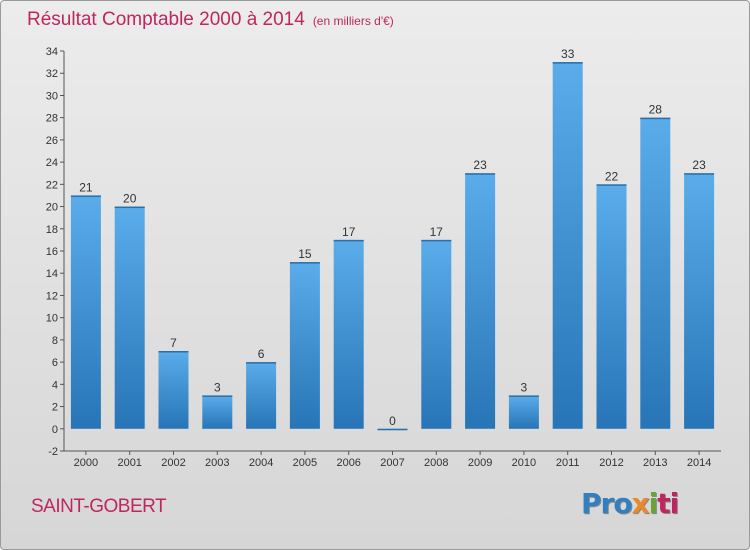 The height and width of the screenshot is (550, 750). I want to click on y-tick-label: 28, so click(52, 119).